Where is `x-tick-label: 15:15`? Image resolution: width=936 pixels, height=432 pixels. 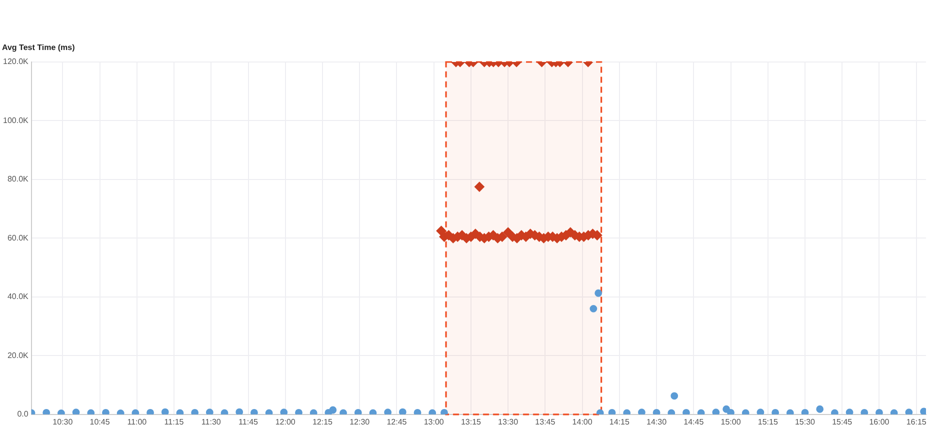
x-tick-label: 15:15 is located at coordinates (768, 421).